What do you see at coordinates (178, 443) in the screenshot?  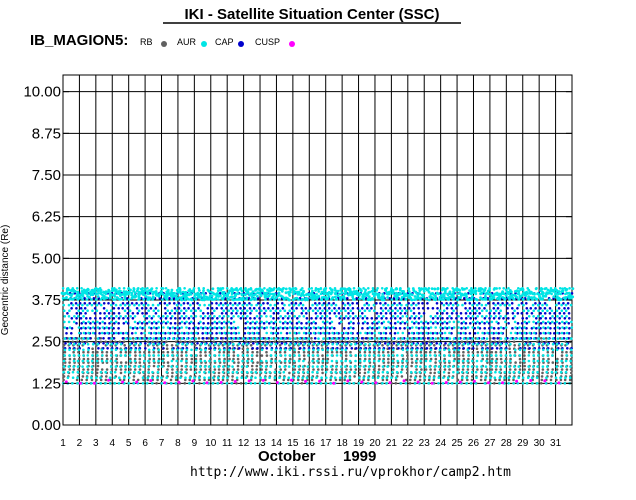 I see `x-tick-label: 8` at bounding box center [178, 443].